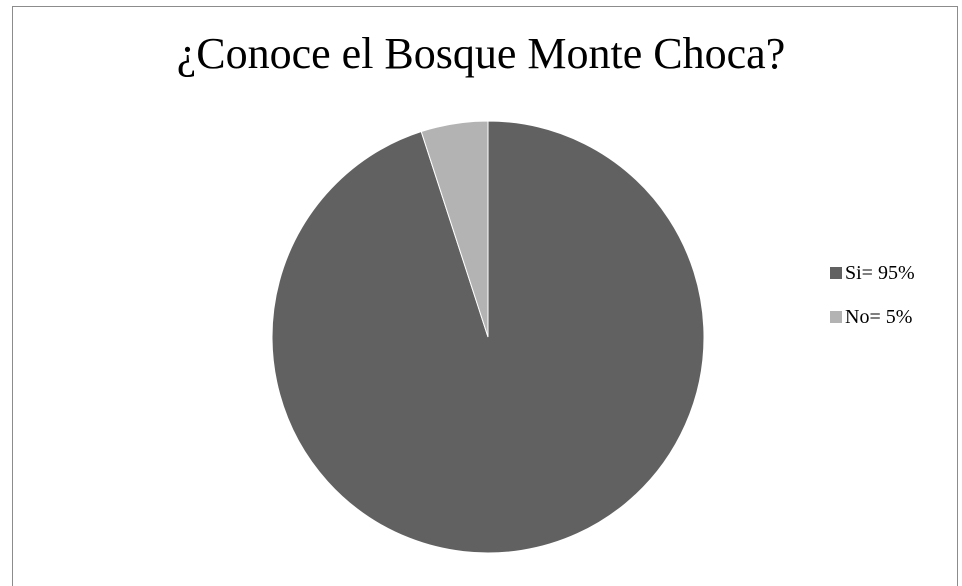 This screenshot has width=962, height=586. What do you see at coordinates (836, 317) in the screenshot?
I see `legend-swatch-no` at bounding box center [836, 317].